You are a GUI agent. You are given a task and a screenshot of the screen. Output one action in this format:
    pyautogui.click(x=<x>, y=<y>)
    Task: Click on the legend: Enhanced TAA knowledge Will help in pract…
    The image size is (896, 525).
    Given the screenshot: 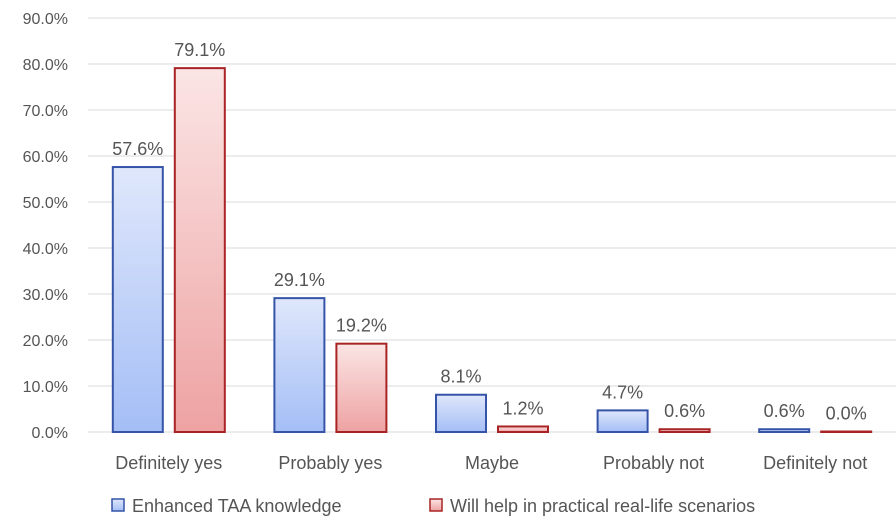 What is the action you would take?
    pyautogui.click(x=433, y=506)
    